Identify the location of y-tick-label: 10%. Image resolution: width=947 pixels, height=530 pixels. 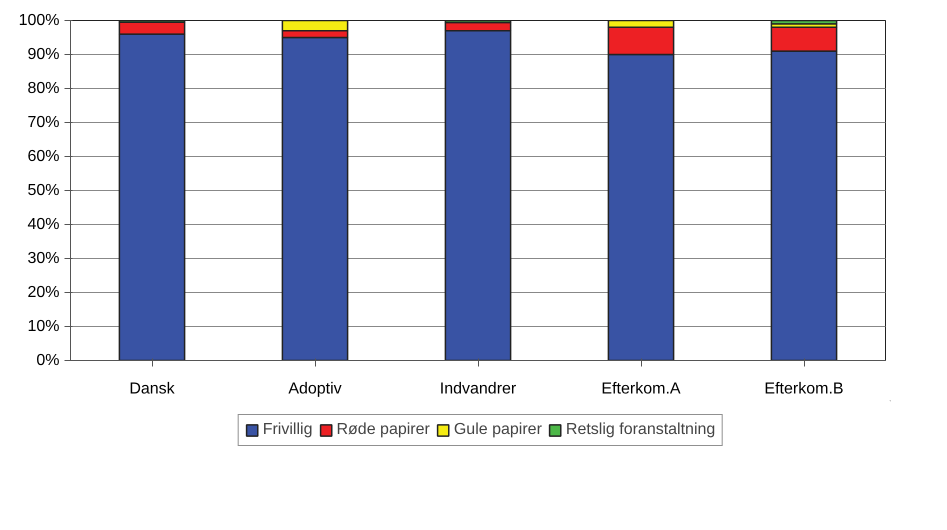
(43, 326).